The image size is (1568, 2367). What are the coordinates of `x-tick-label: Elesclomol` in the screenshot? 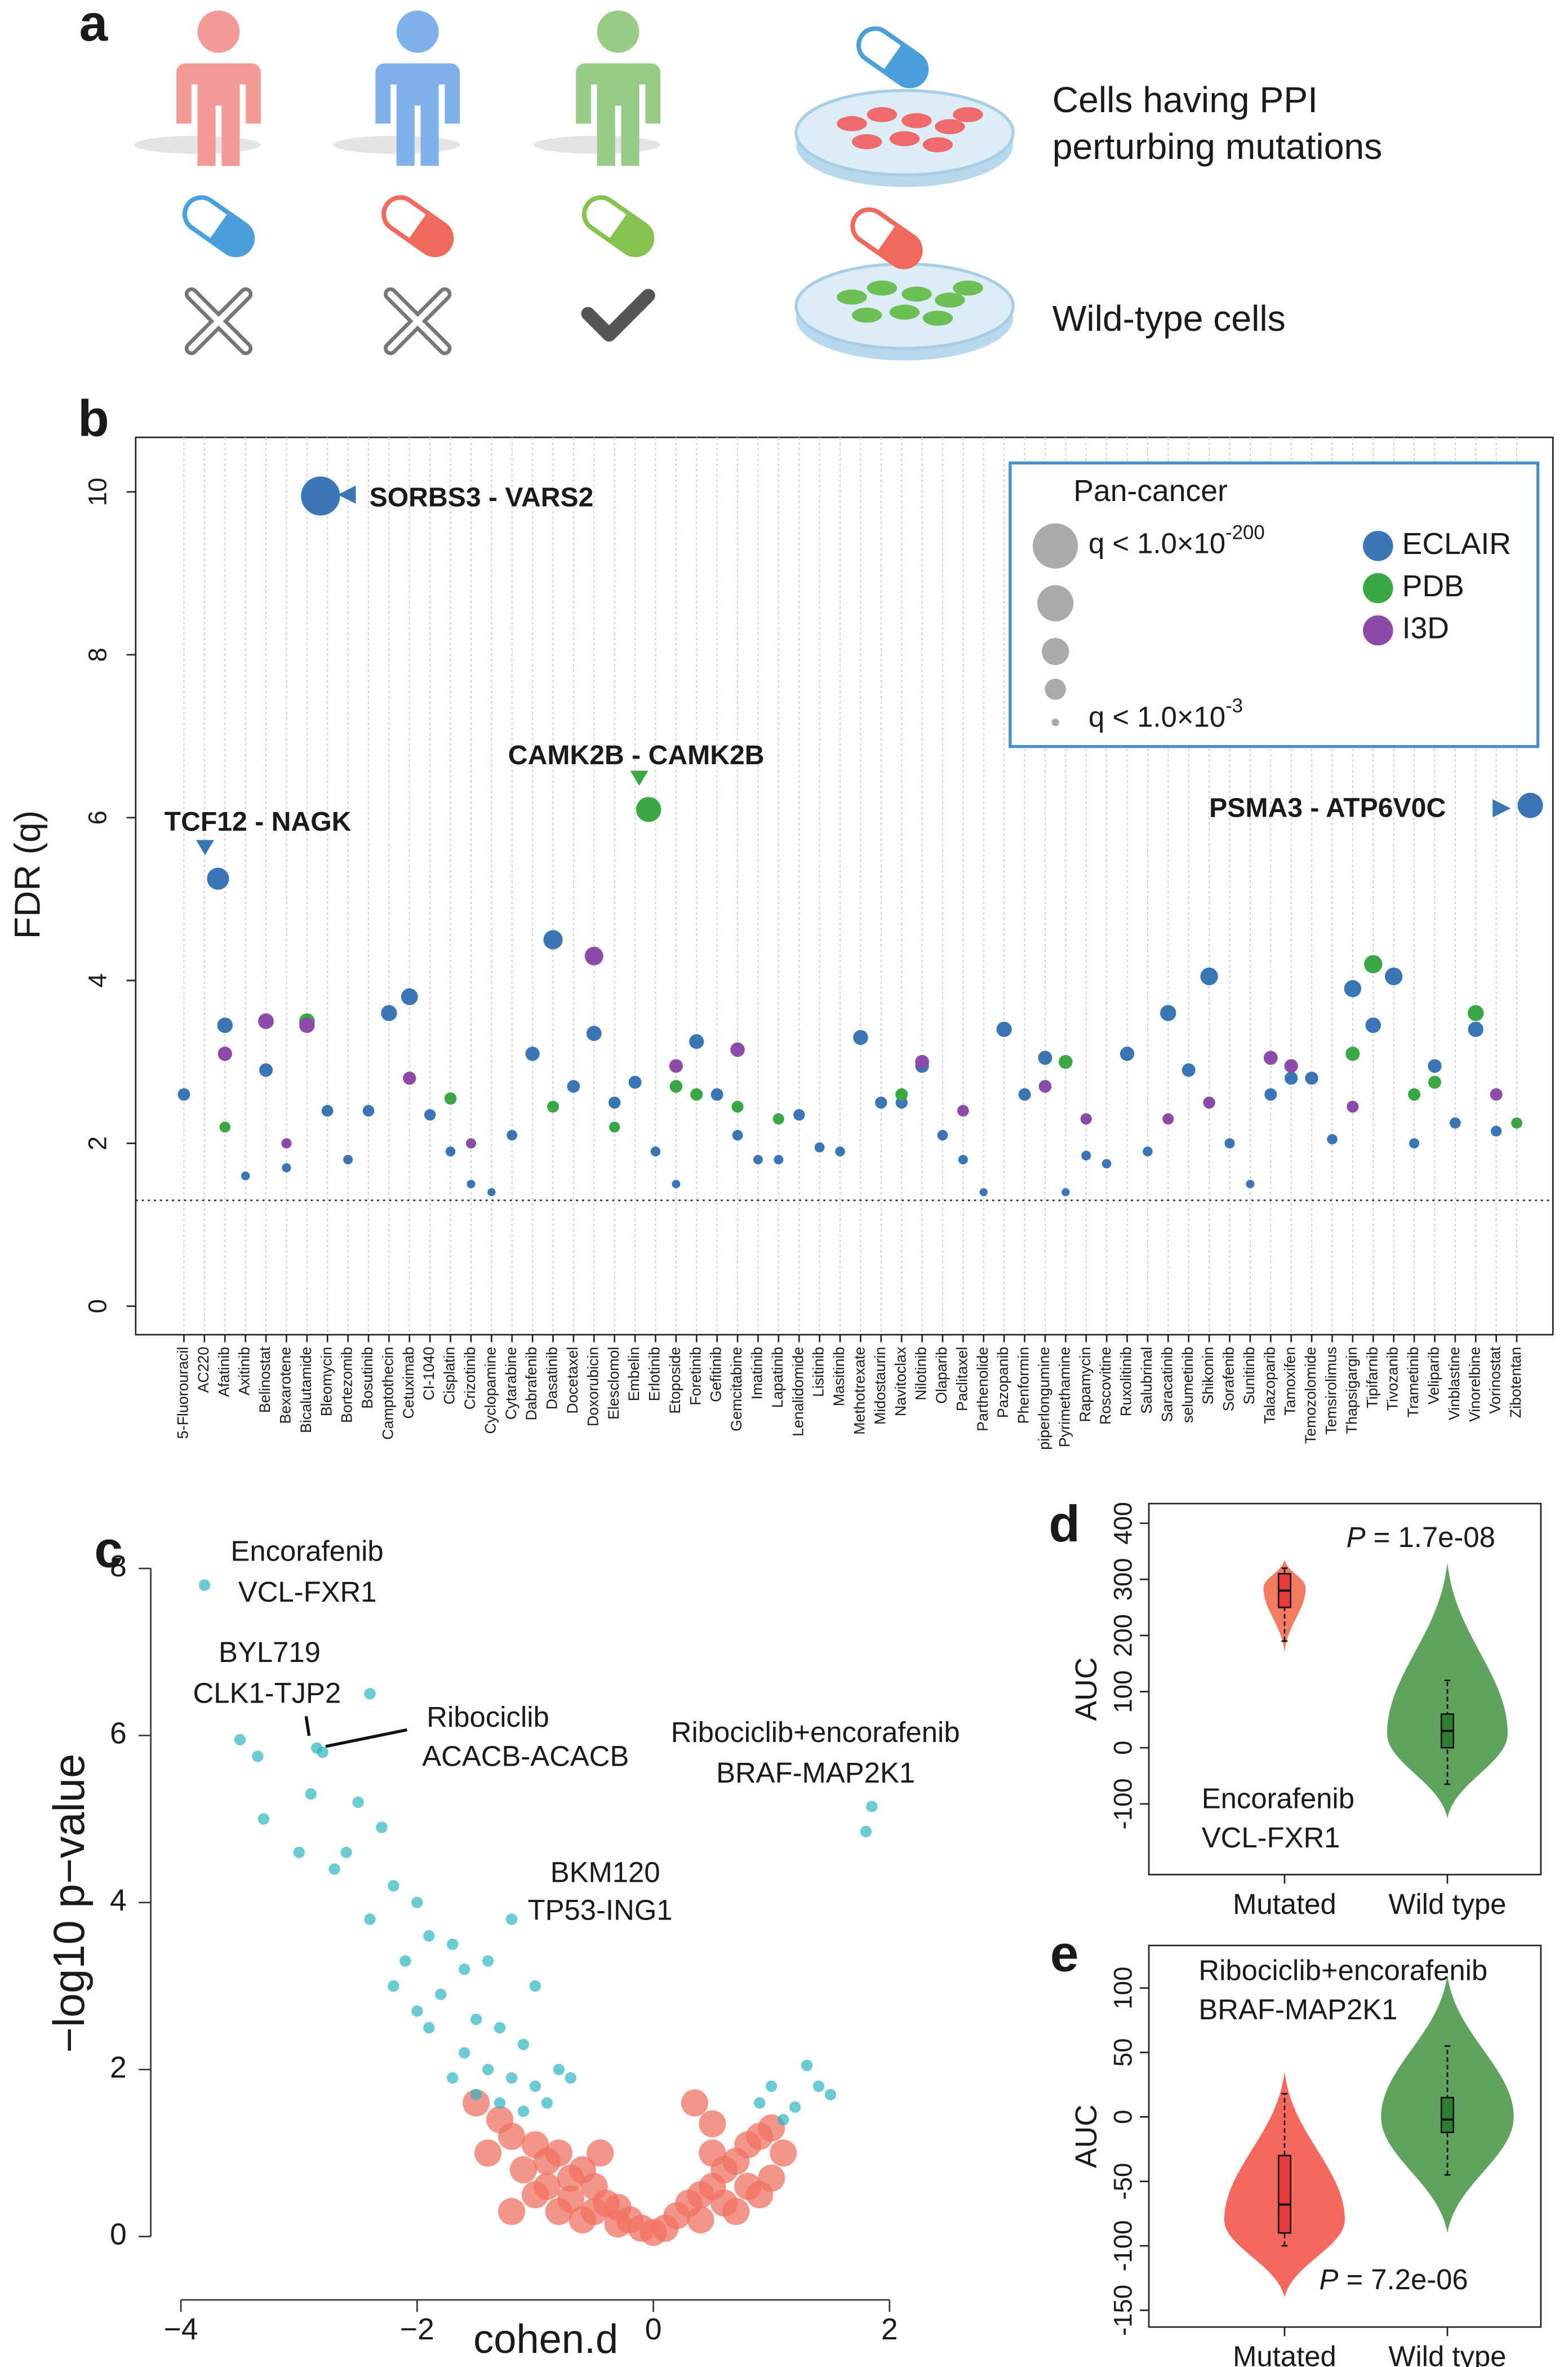 It's located at (613, 1383).